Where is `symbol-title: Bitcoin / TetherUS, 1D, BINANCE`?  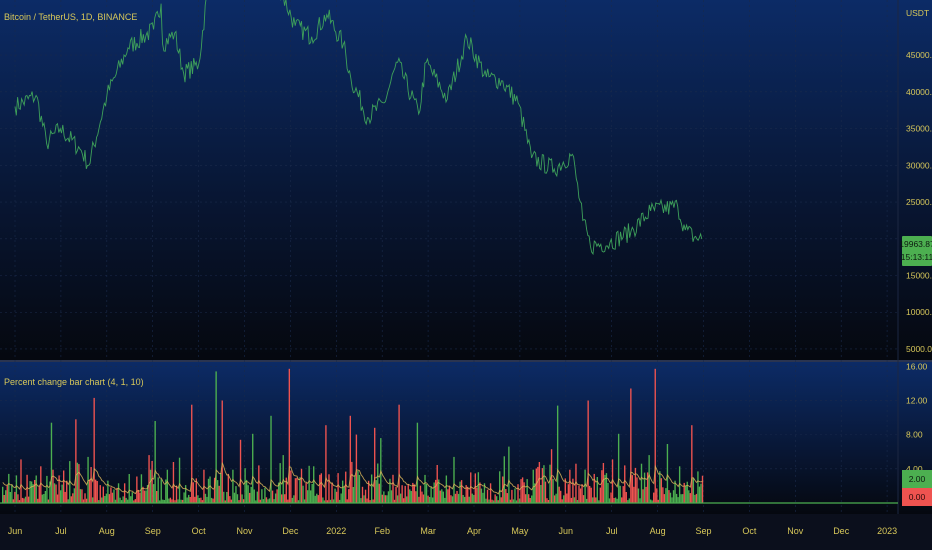
symbol-title: Bitcoin / TetherUS, 1D, BINANCE is located at coordinates (70, 17).